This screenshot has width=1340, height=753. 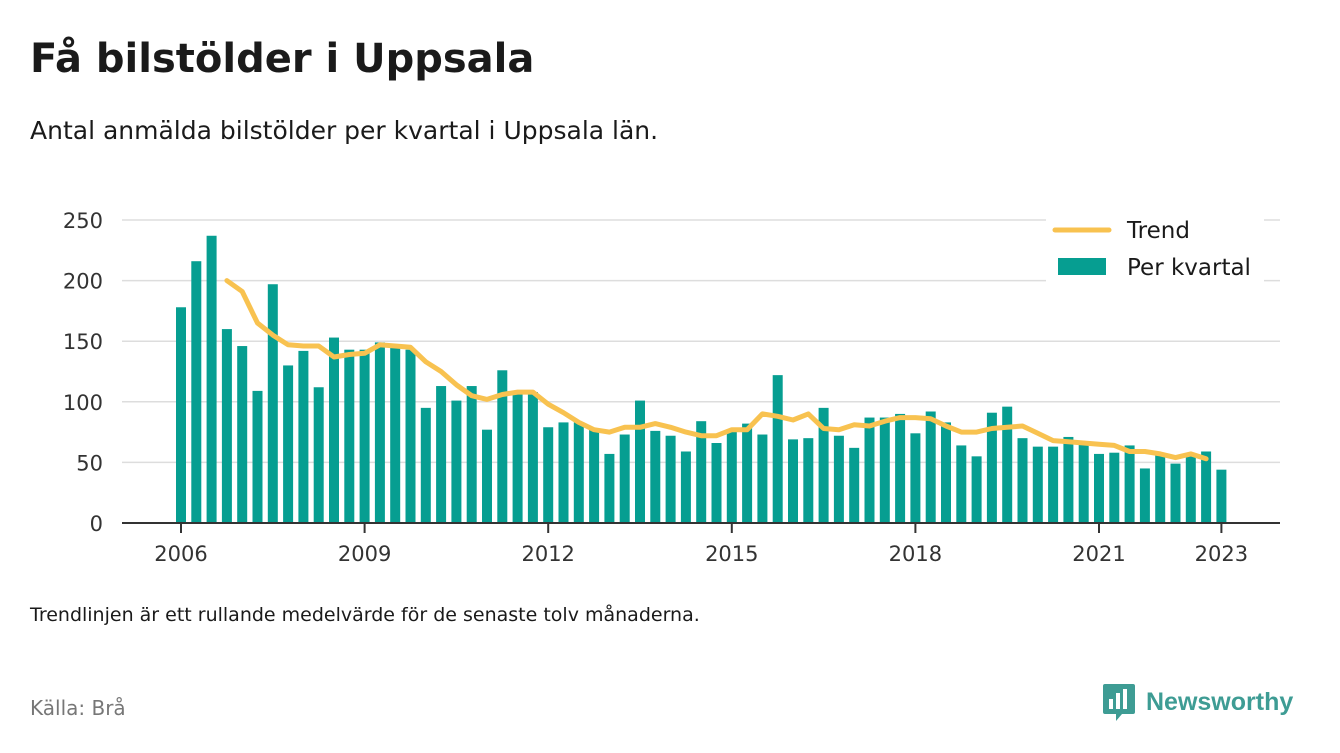 I want to click on chart-title: Få bilstölder i Uppsala, so click(x=282, y=59).